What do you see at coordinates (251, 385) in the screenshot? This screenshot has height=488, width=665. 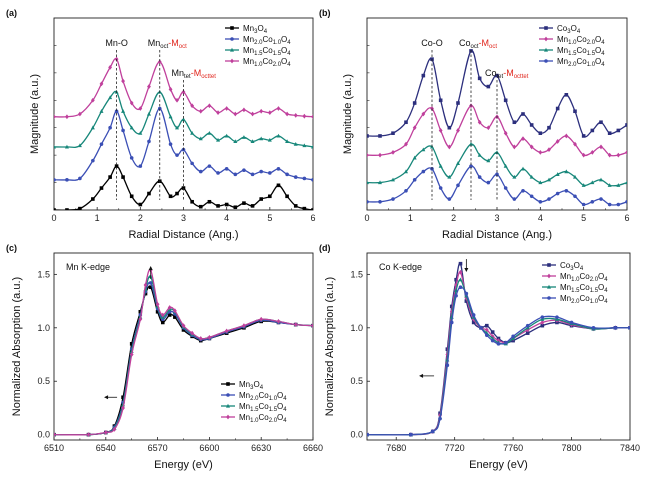 I see `legend-entry: Mn3O4` at bounding box center [251, 385].